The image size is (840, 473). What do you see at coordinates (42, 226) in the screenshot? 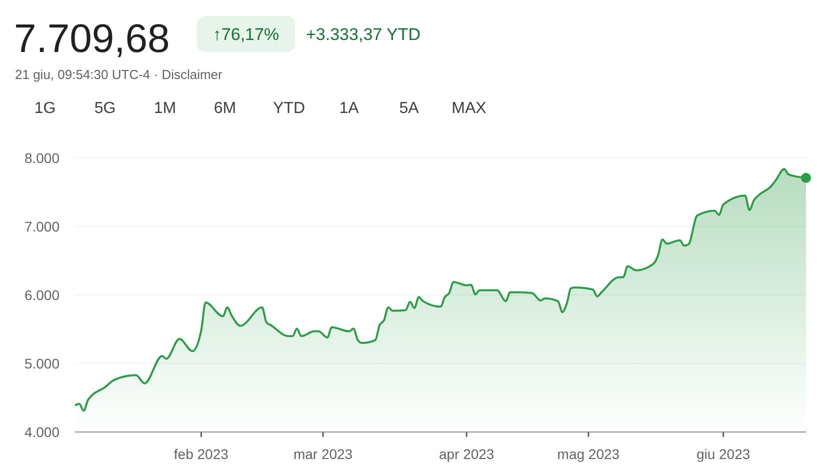
I see `y-tick-label: 7.000` at bounding box center [42, 226].